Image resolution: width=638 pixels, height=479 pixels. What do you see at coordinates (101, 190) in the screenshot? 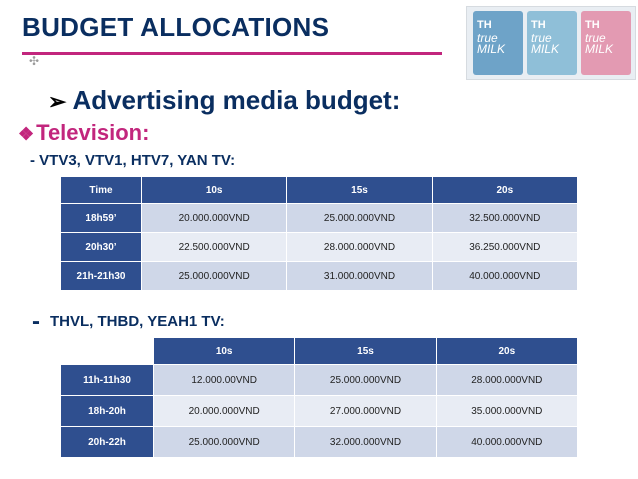
I see `table-header-cell: Time` at bounding box center [101, 190].